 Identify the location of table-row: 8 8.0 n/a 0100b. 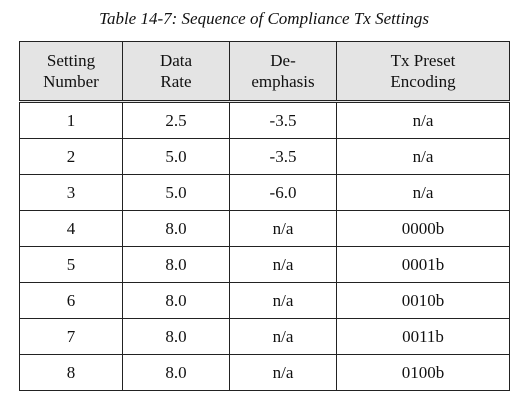
(264, 372).